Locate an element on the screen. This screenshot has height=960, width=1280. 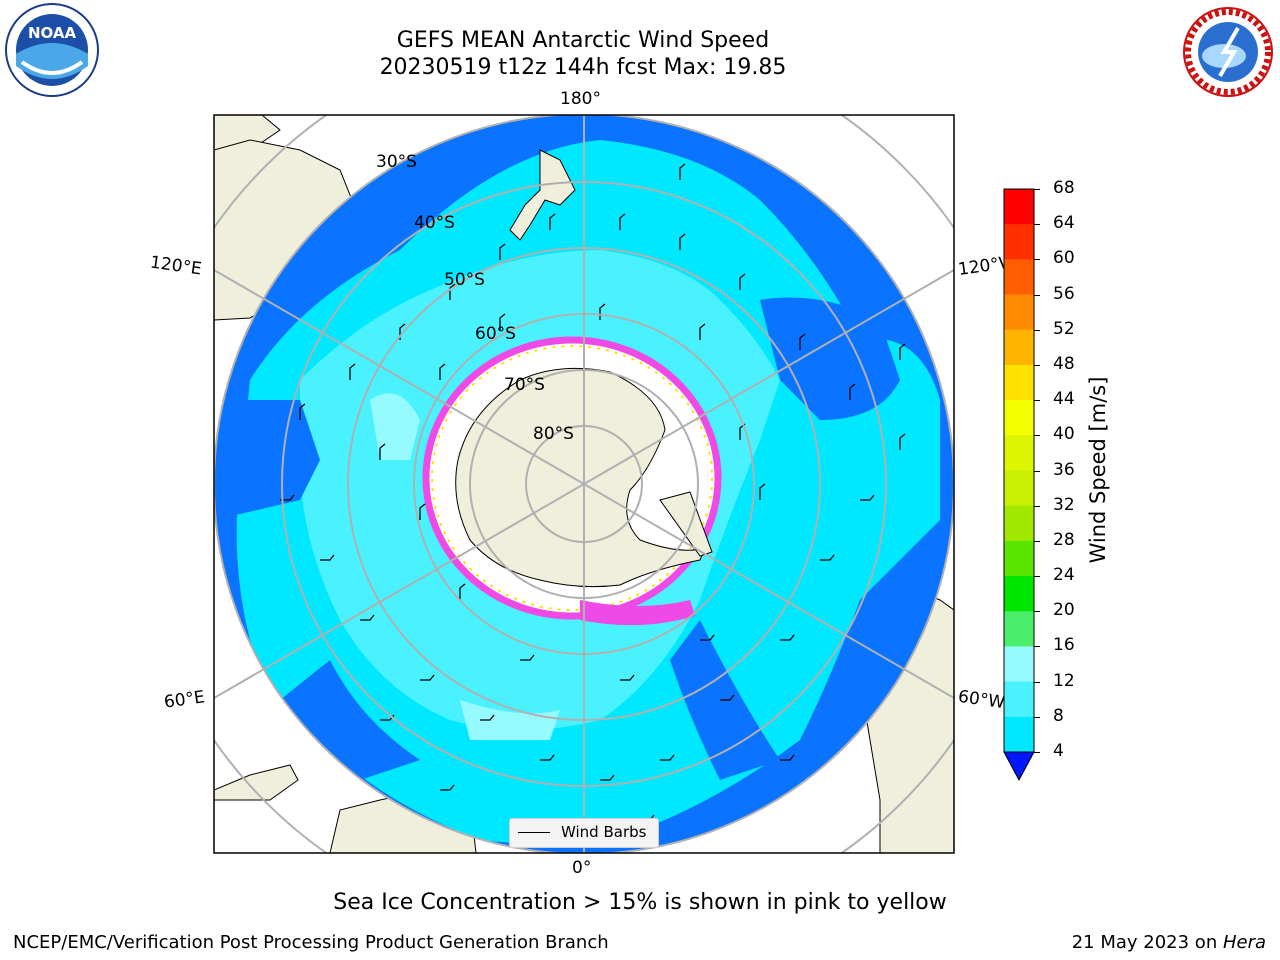
lat-label-60s: 60°S is located at coordinates (495, 334).